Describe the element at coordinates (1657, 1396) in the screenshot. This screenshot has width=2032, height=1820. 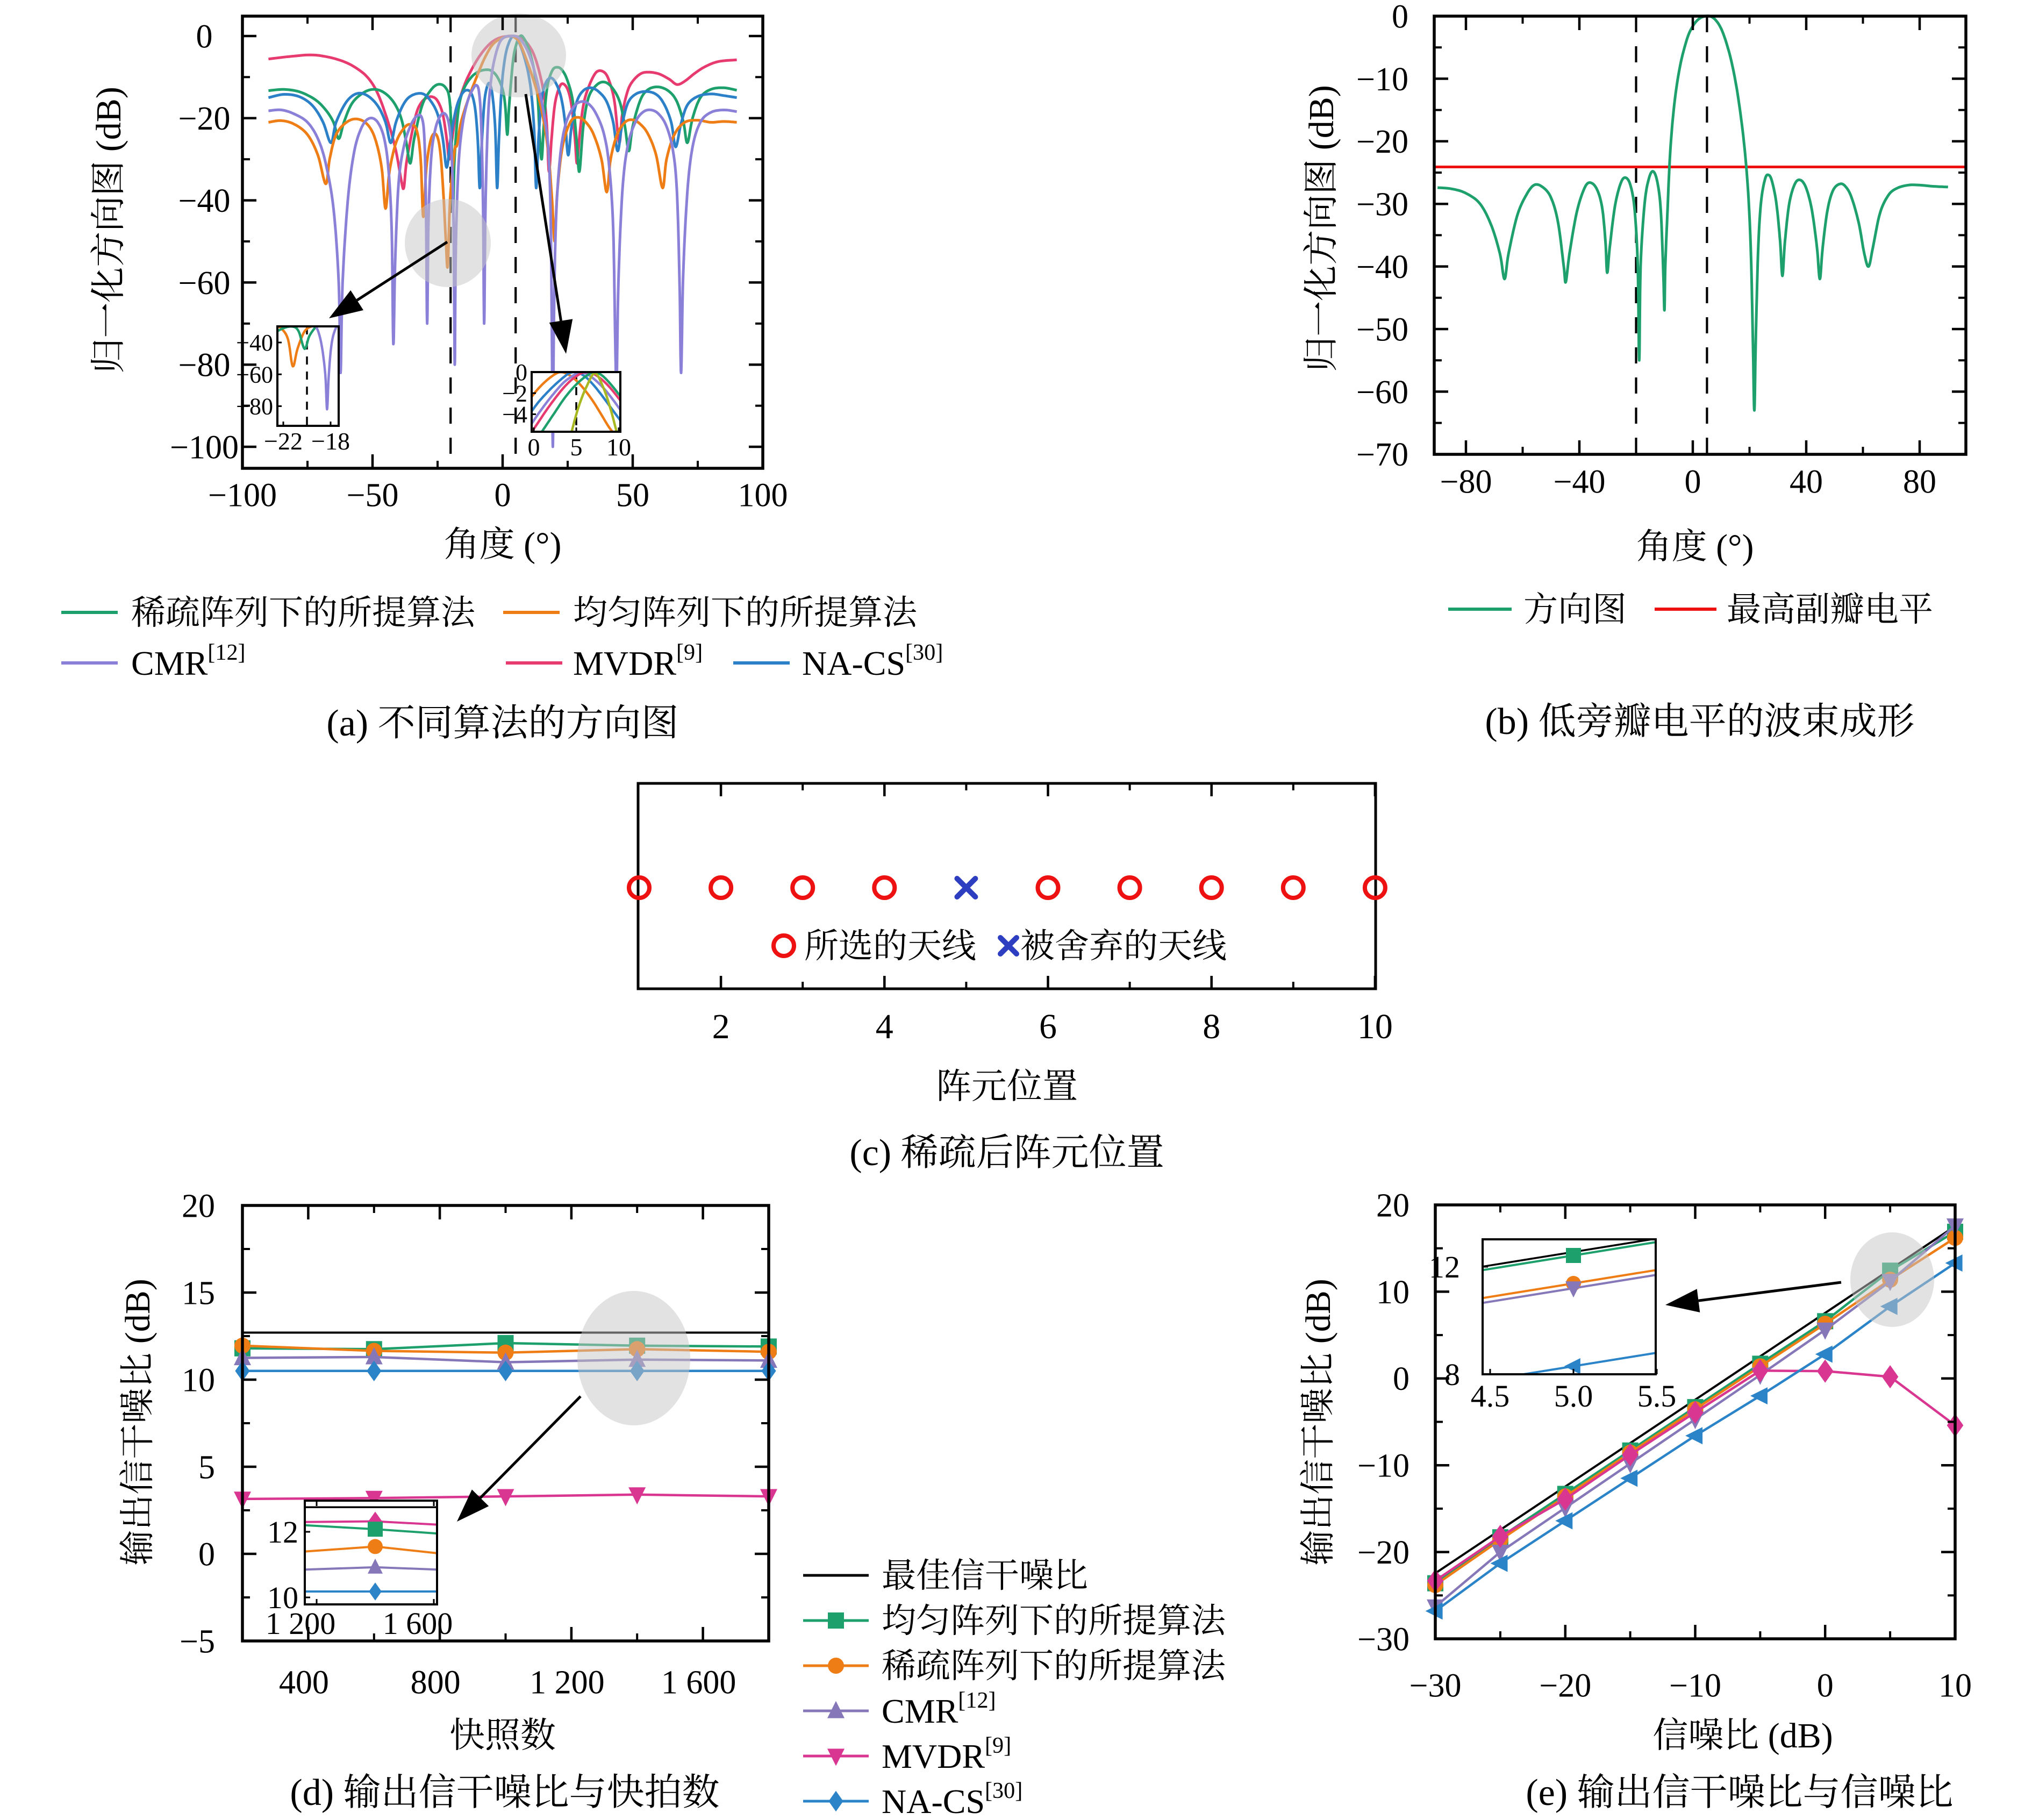
I see `svg-text: 5.5` at that location.